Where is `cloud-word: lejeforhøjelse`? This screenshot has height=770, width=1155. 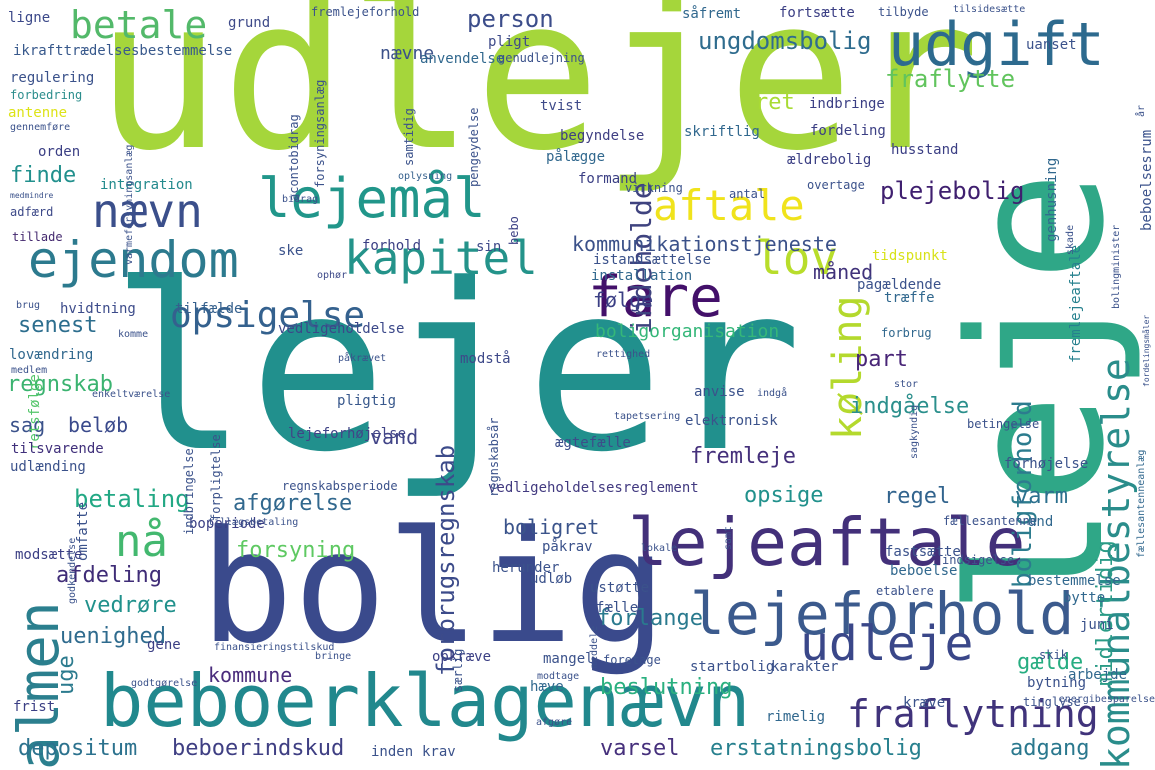 cloud-word: lejeforhøjelse is located at coordinates (347, 434).